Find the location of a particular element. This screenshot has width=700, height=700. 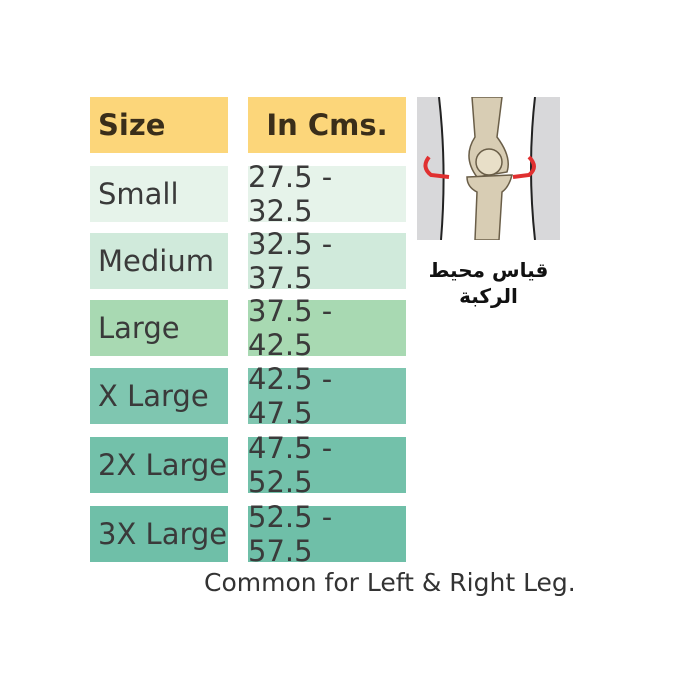

size-cell: 3X Large is located at coordinates (159, 534).